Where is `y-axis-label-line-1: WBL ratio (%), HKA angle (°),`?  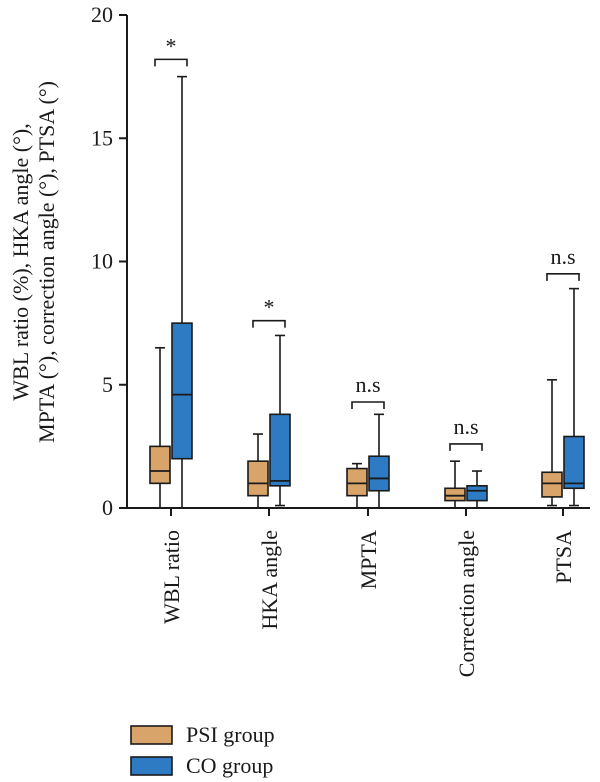 y-axis-label-line-1: WBL ratio (%), HKA angle (°), is located at coordinates (20, 261).